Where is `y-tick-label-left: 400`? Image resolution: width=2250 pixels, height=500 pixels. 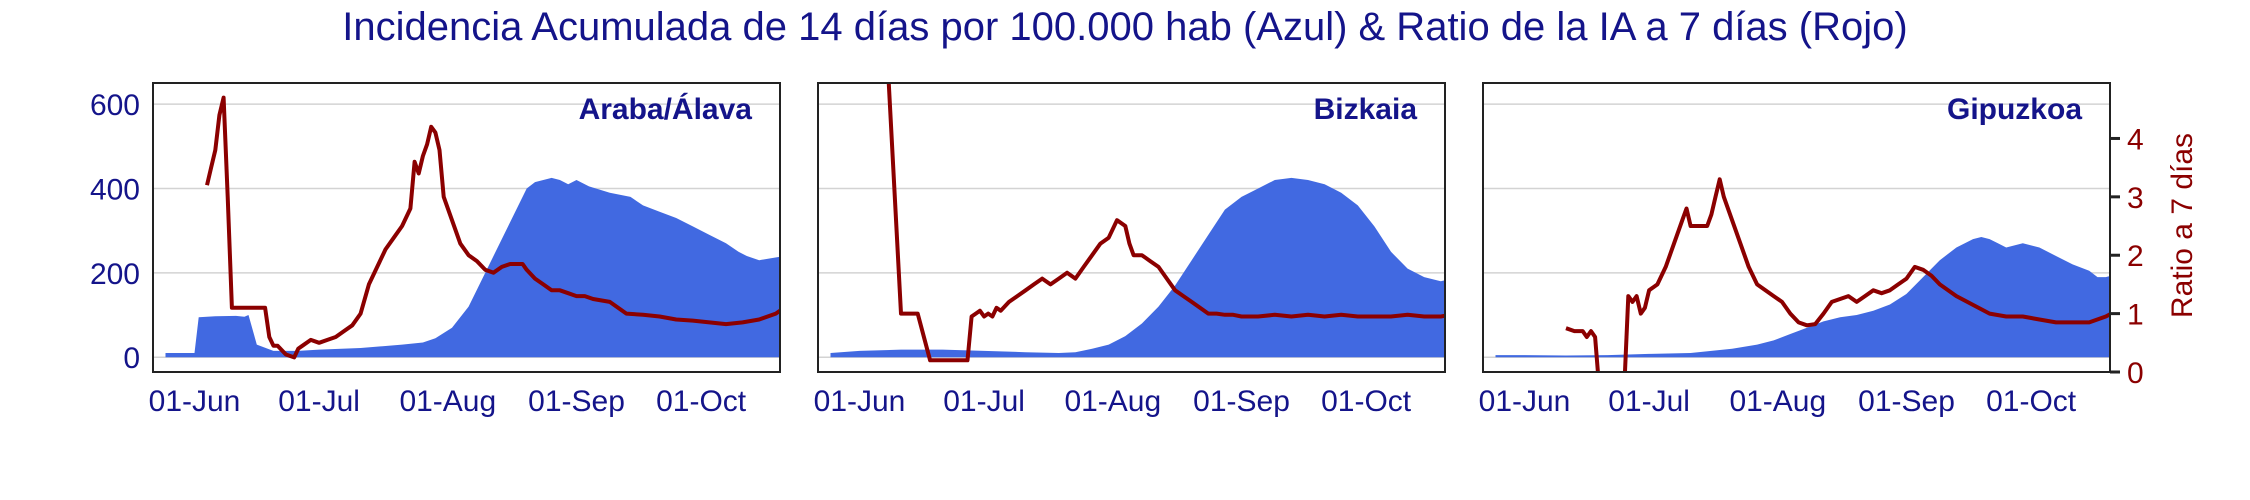
y-tick-label-left: 400 is located at coordinates (115, 189).